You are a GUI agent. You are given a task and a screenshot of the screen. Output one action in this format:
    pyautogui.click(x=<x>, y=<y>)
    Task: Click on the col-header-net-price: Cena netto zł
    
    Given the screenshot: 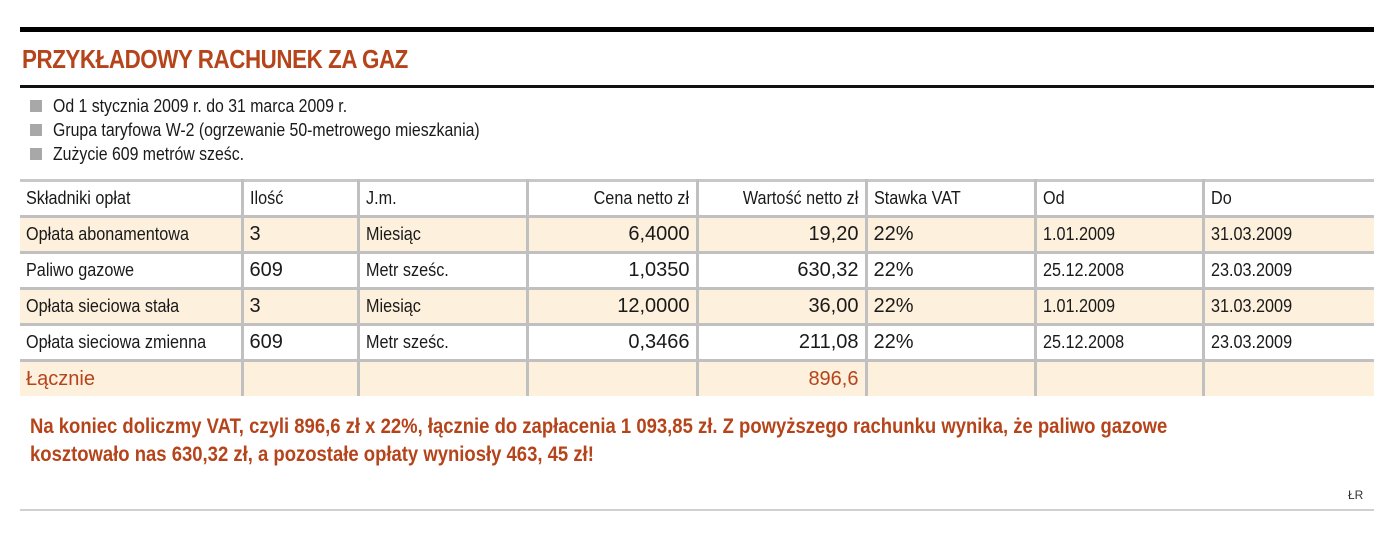 What is the action you would take?
    pyautogui.click(x=611, y=199)
    